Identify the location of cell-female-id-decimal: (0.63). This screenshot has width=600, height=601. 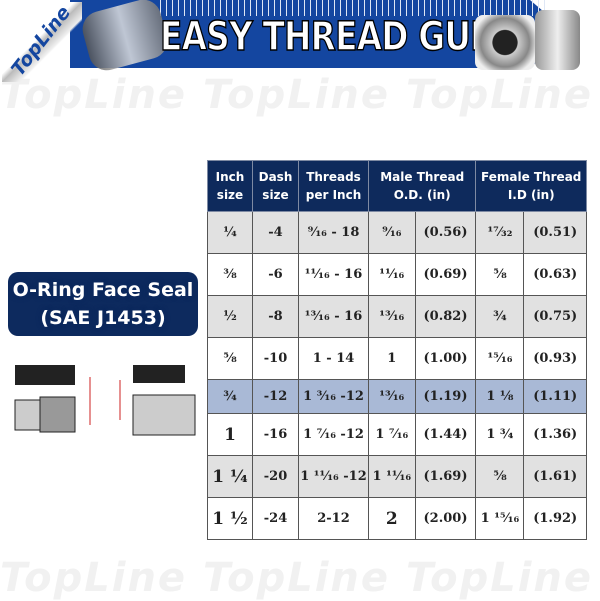
(555, 274).